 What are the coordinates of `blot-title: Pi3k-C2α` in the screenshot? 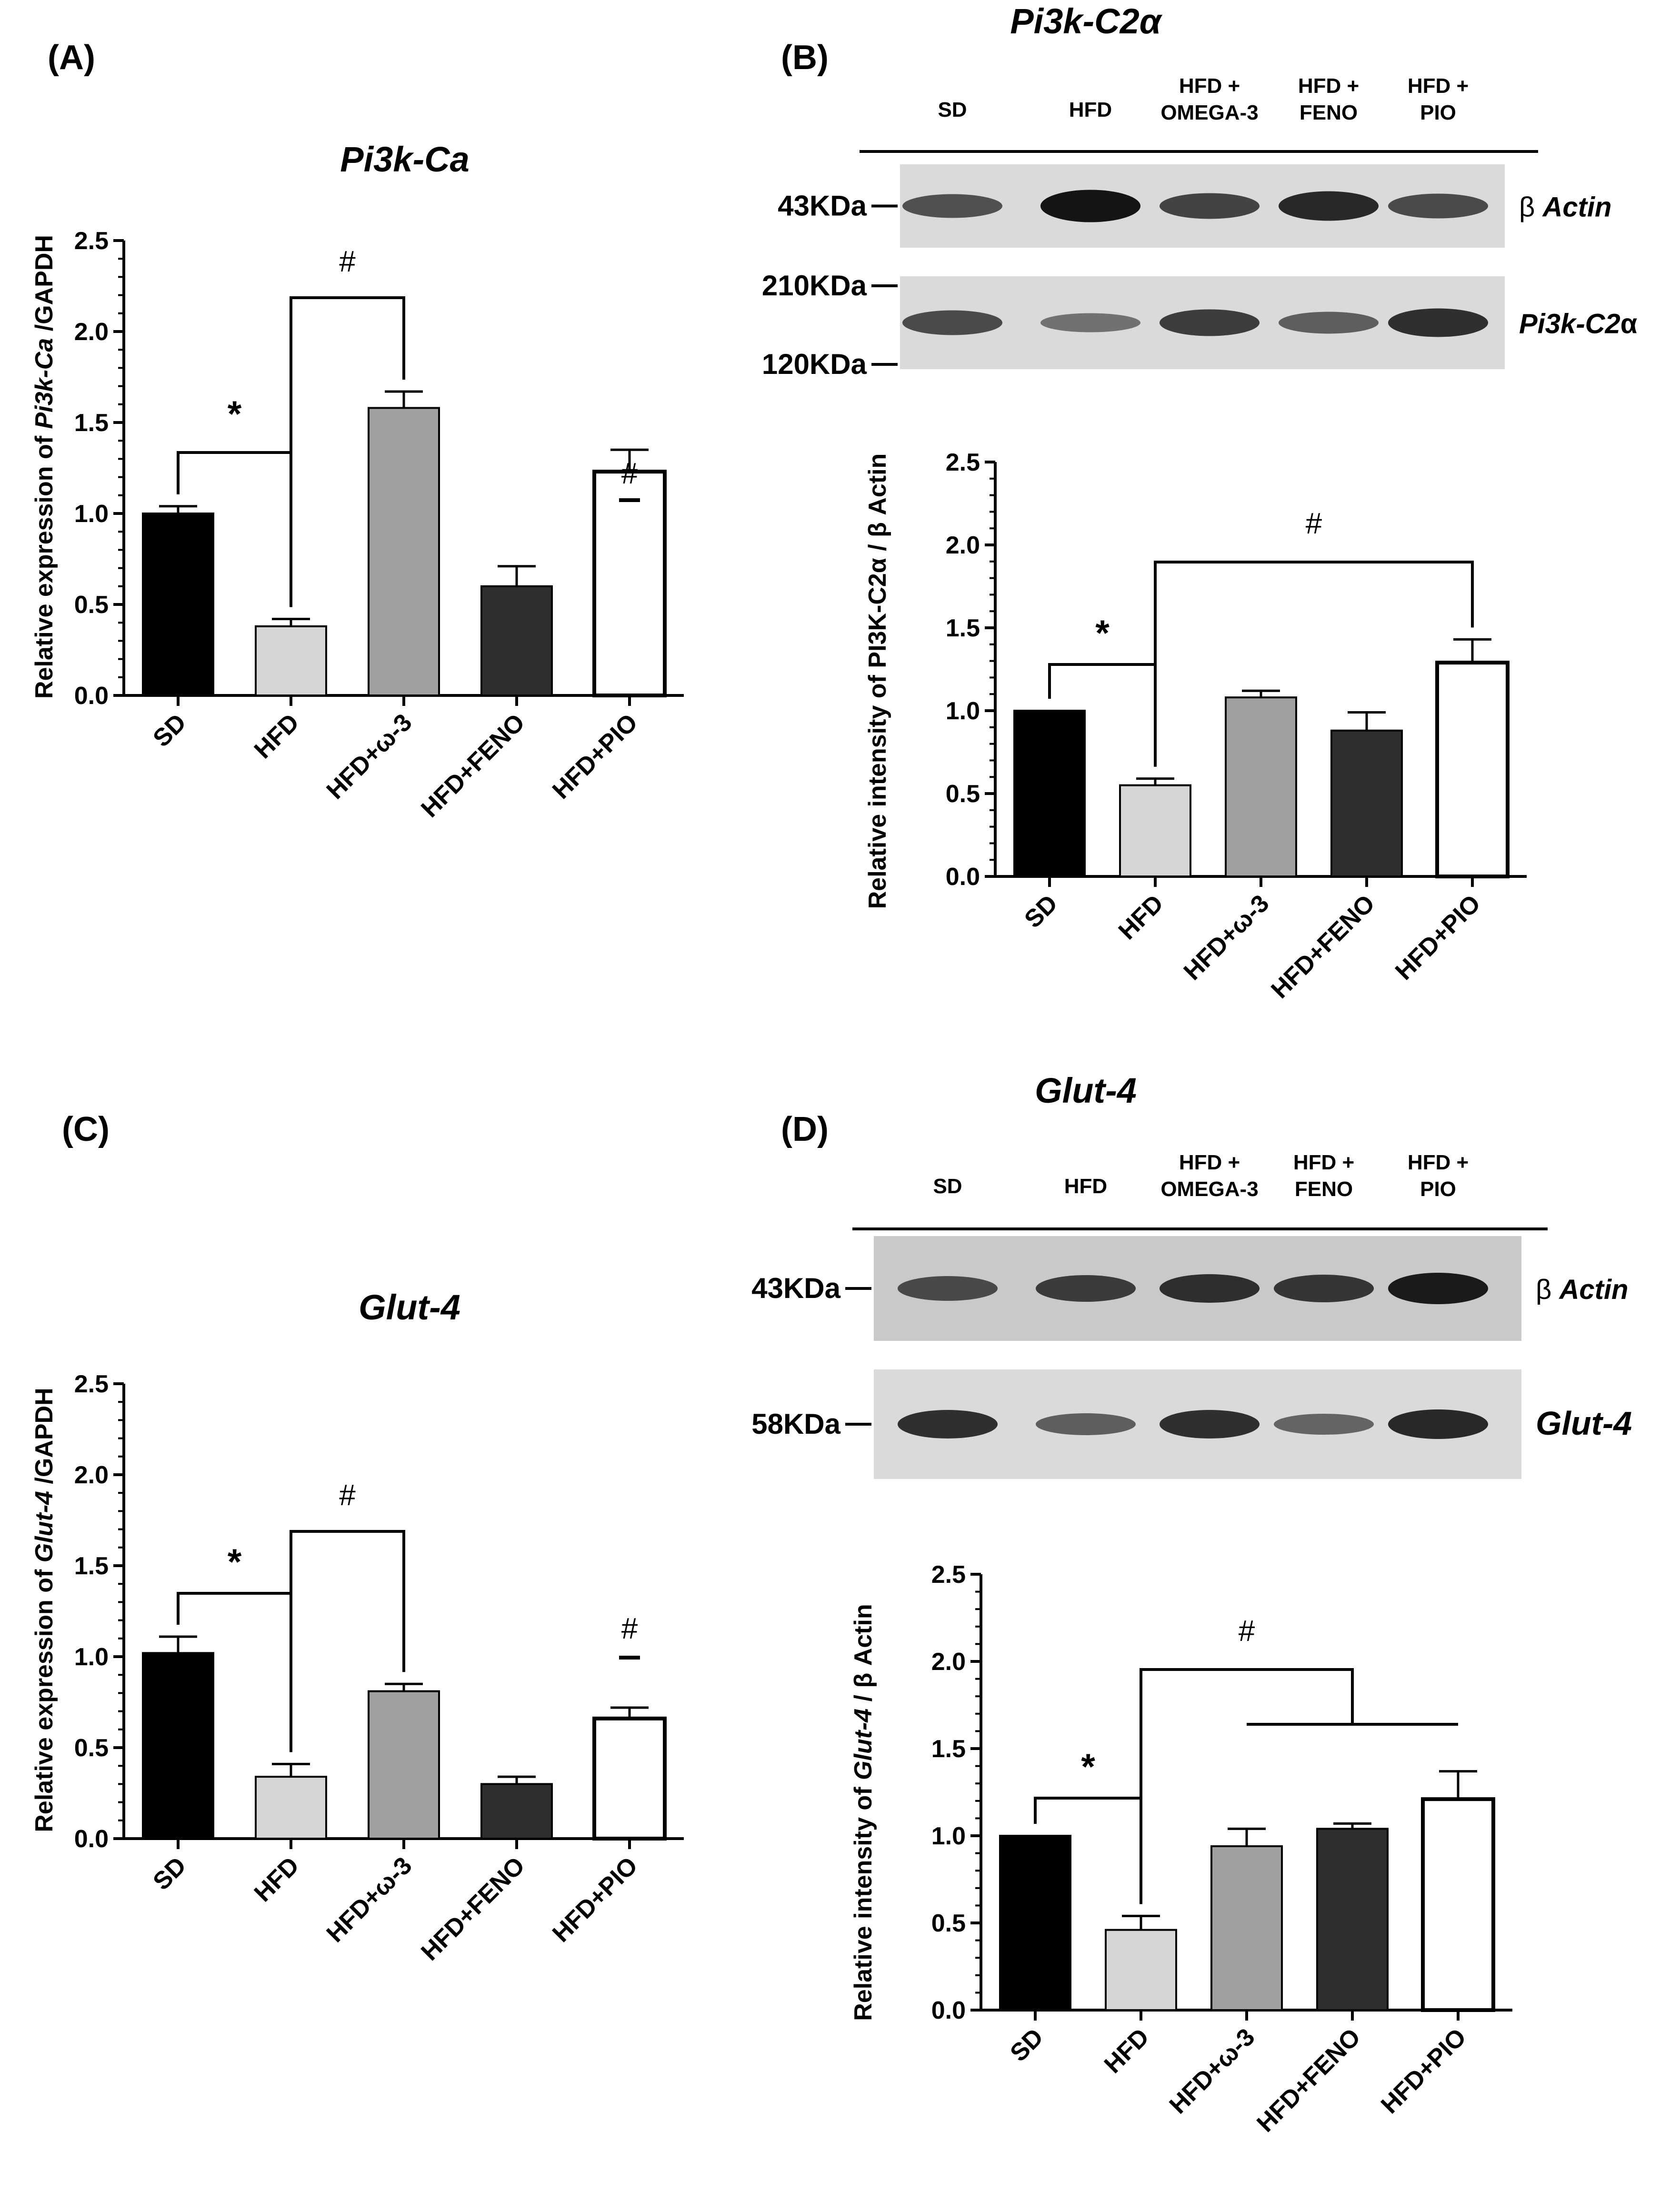 It's located at (1086, 21).